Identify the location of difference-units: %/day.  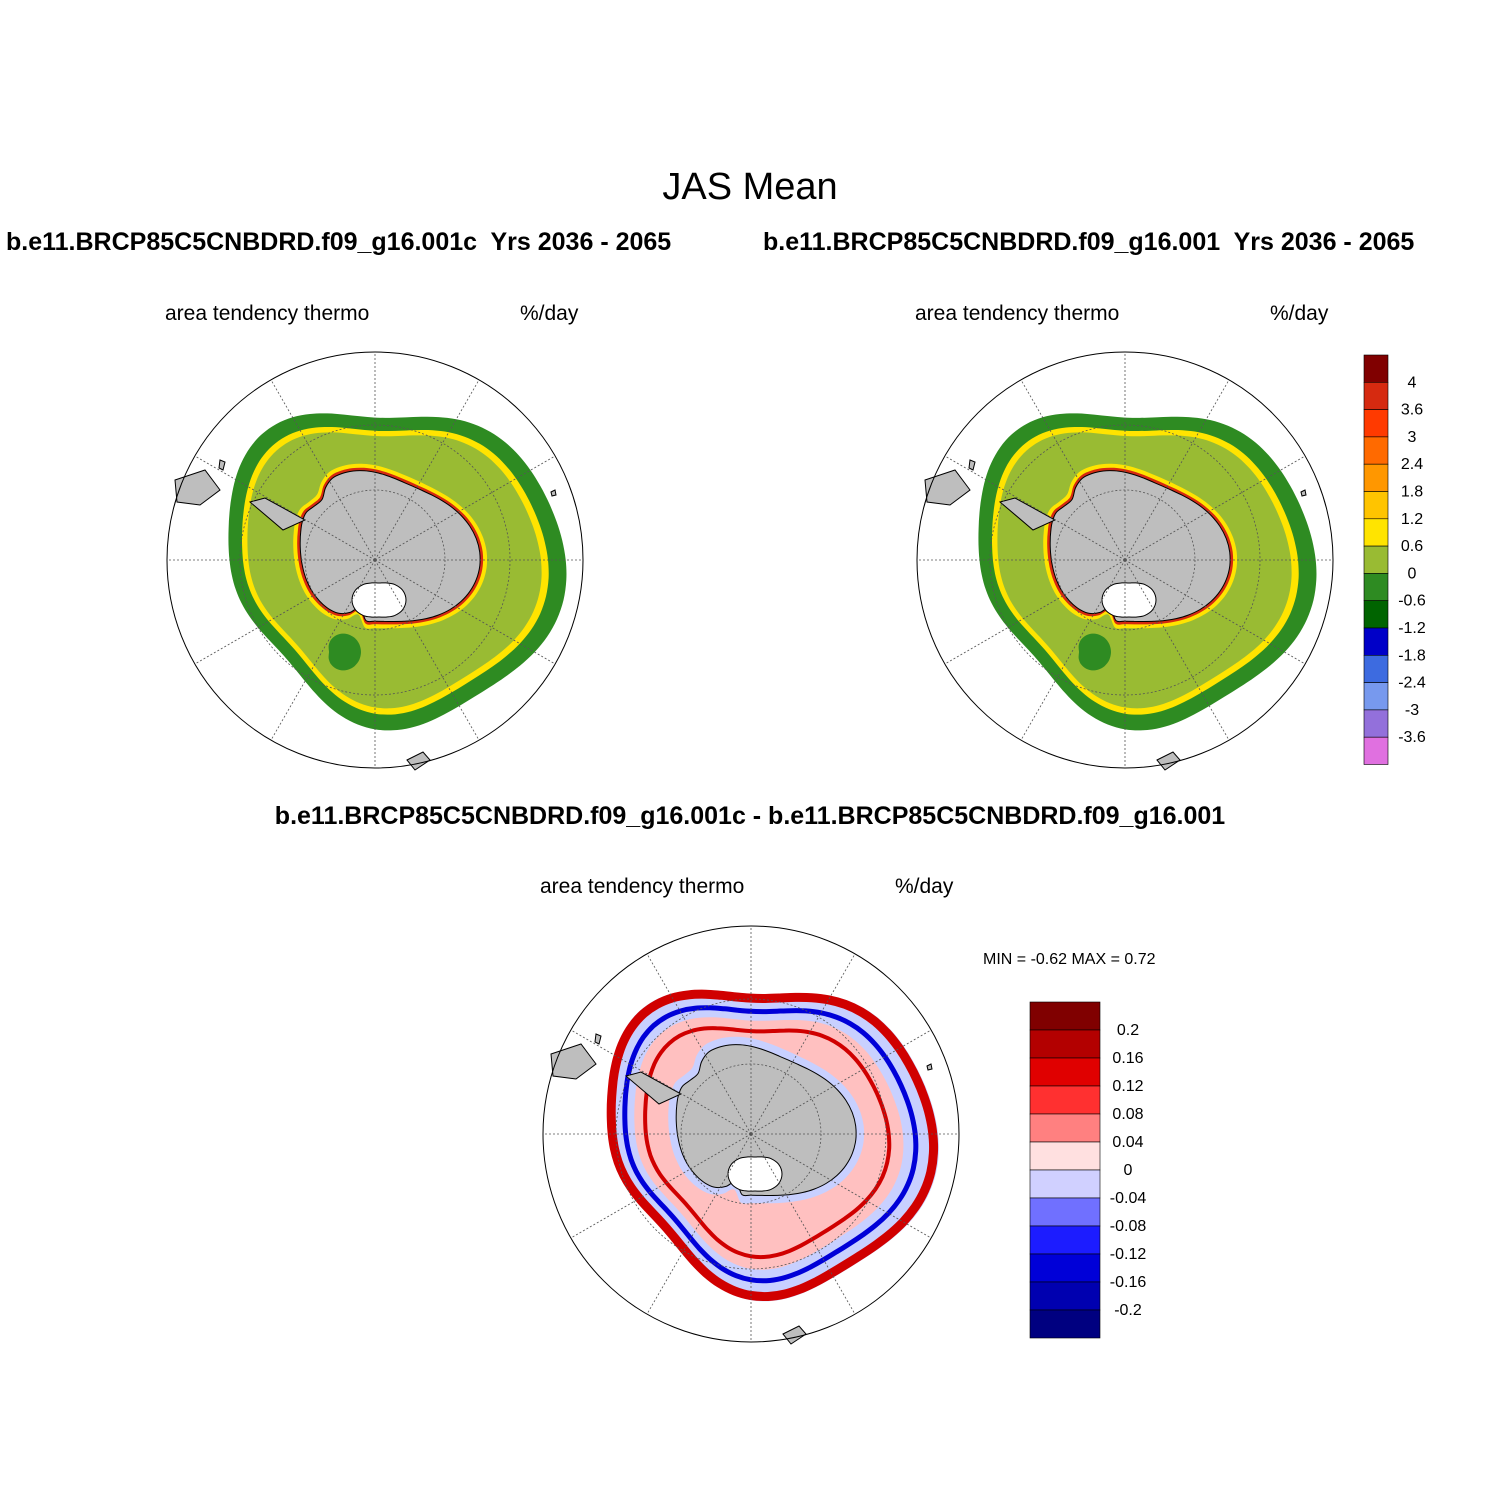
(924, 886).